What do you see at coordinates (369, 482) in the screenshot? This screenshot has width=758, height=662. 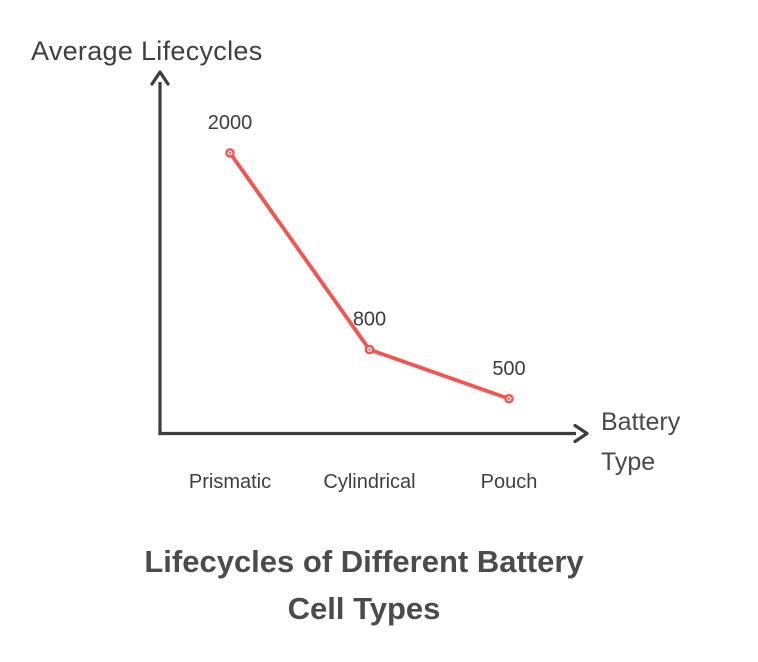 I see `x-tick-label: Cylindrical` at bounding box center [369, 482].